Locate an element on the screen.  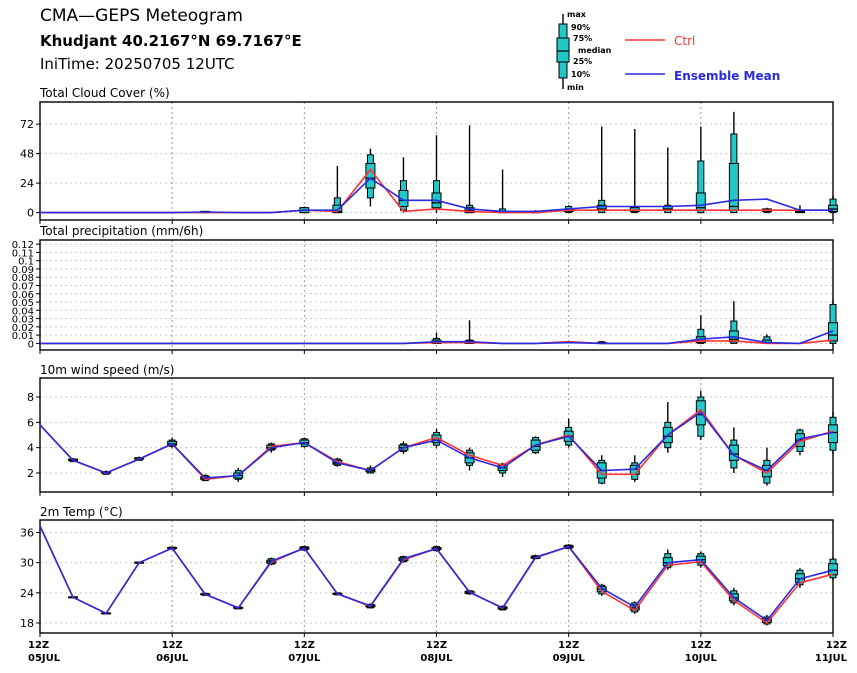
panel-2-ytick-label: 0.09 is located at coordinates (23, 270).